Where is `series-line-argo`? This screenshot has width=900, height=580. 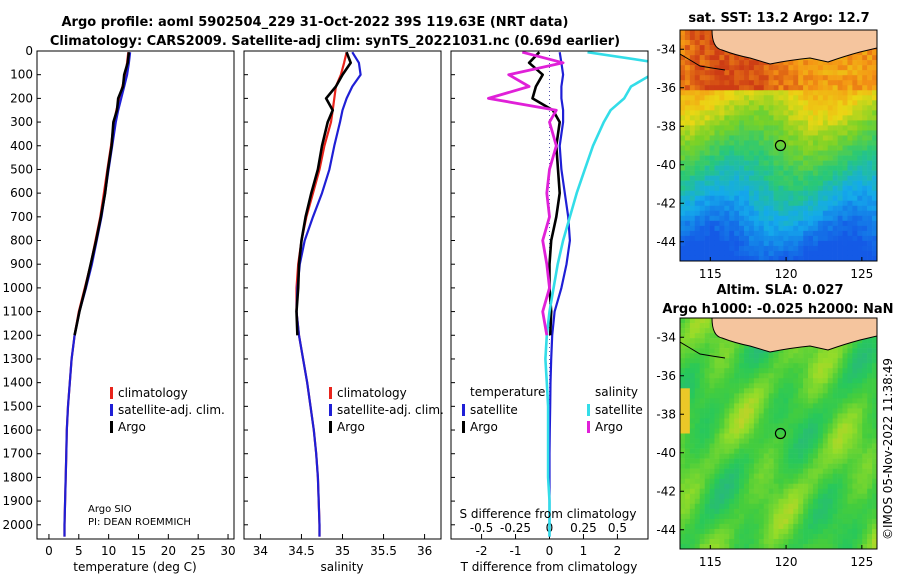
series-line-argo is located at coordinates (102, 194).